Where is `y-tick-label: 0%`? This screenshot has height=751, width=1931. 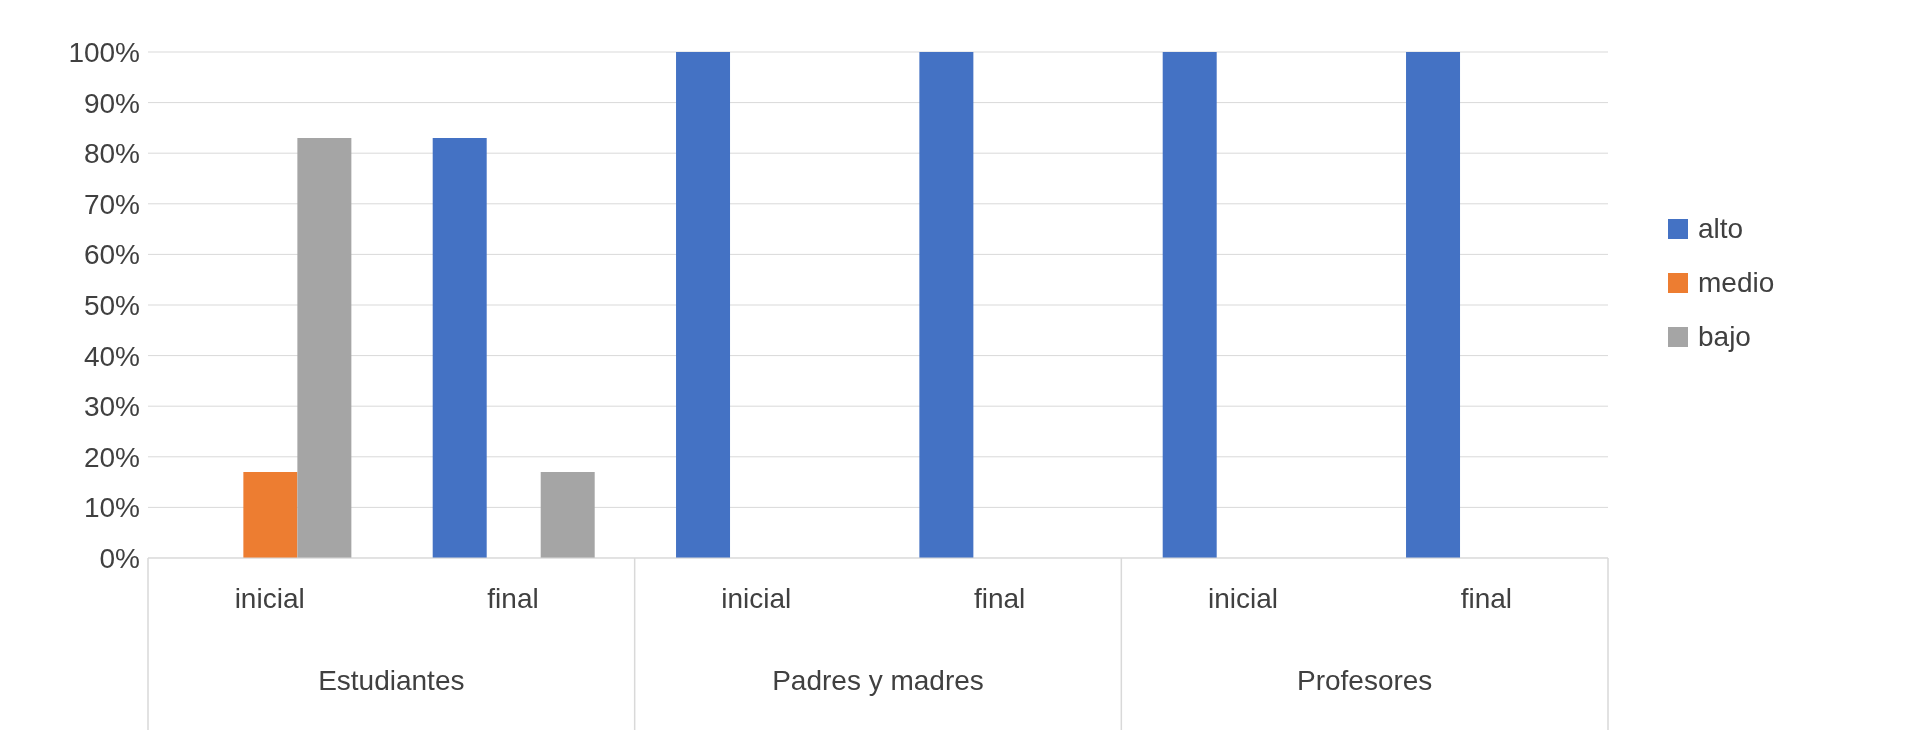 y-tick-label: 0% is located at coordinates (119, 558).